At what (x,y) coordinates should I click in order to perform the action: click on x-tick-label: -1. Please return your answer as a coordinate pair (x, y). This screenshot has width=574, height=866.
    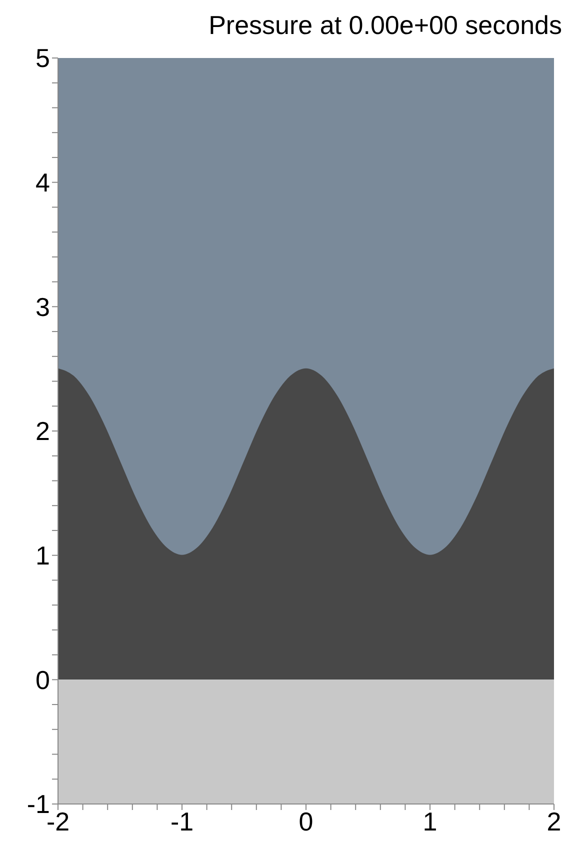
    Looking at the image, I should click on (182, 821).